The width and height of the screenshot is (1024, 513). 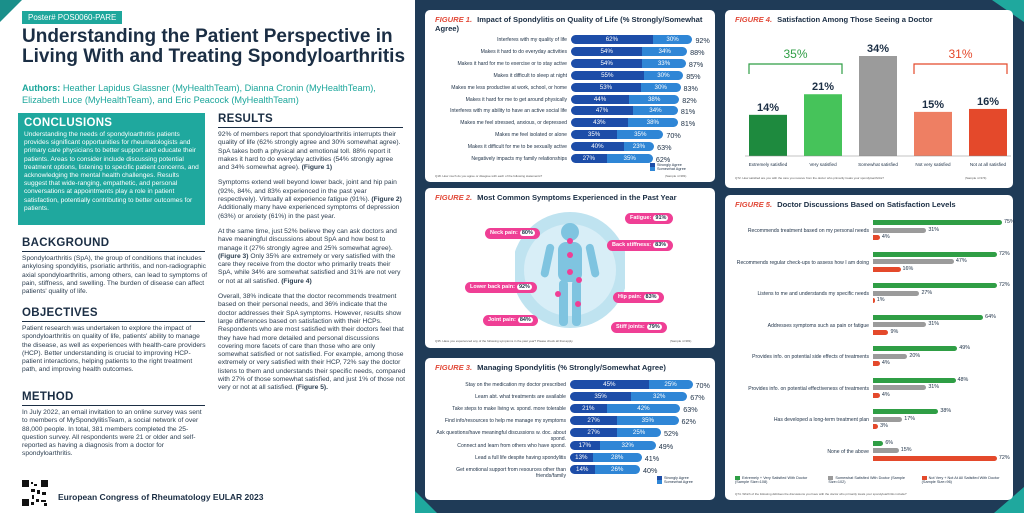 I want to click on bar-value-label: 4%, so click(x=885, y=363).